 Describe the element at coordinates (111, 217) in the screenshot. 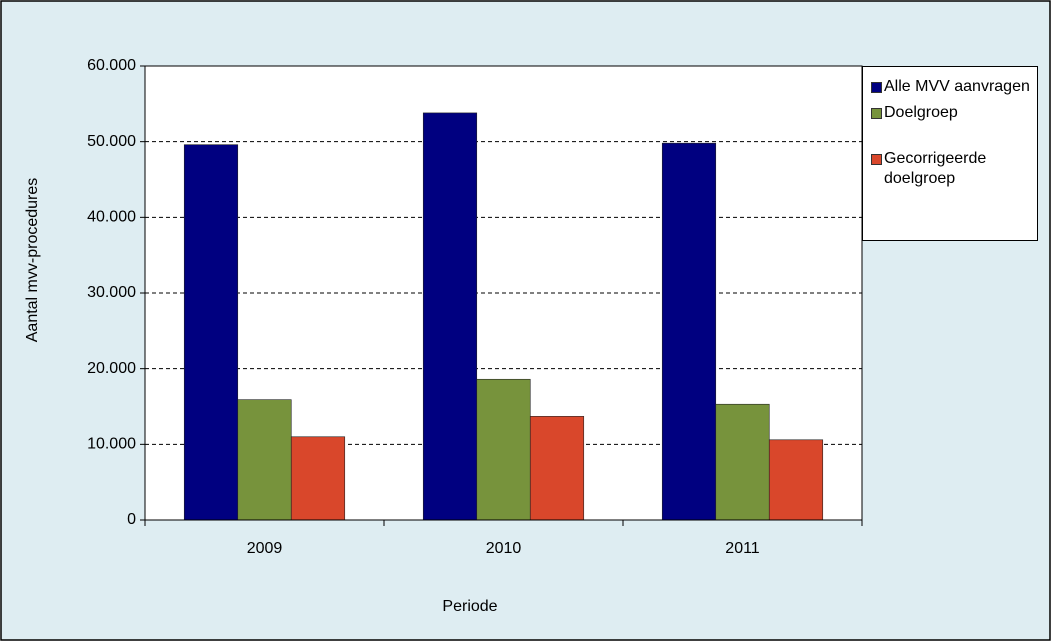

I see `y-tick-label: 40.000` at that location.